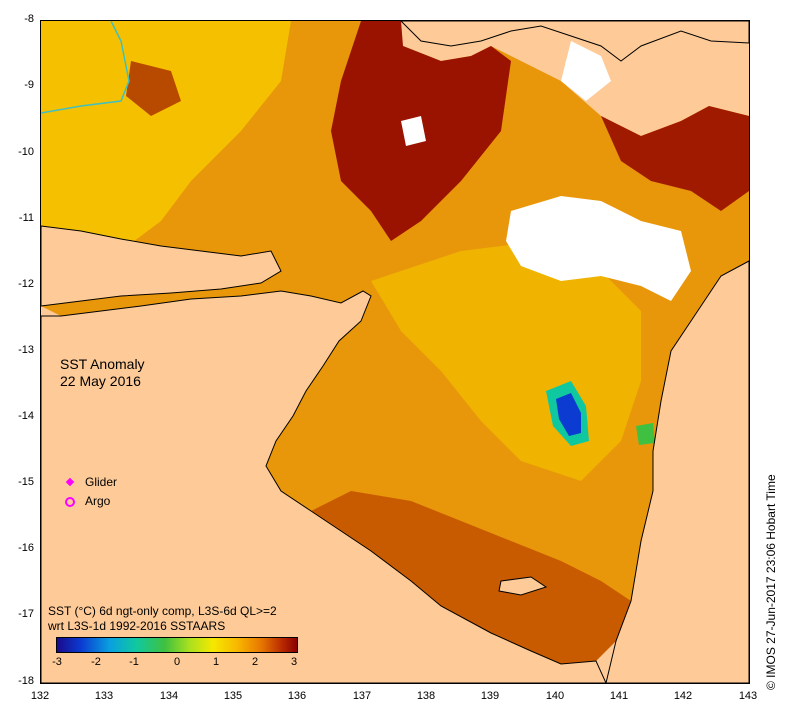  I want to click on argo-legend-label: Argo, so click(98, 501).